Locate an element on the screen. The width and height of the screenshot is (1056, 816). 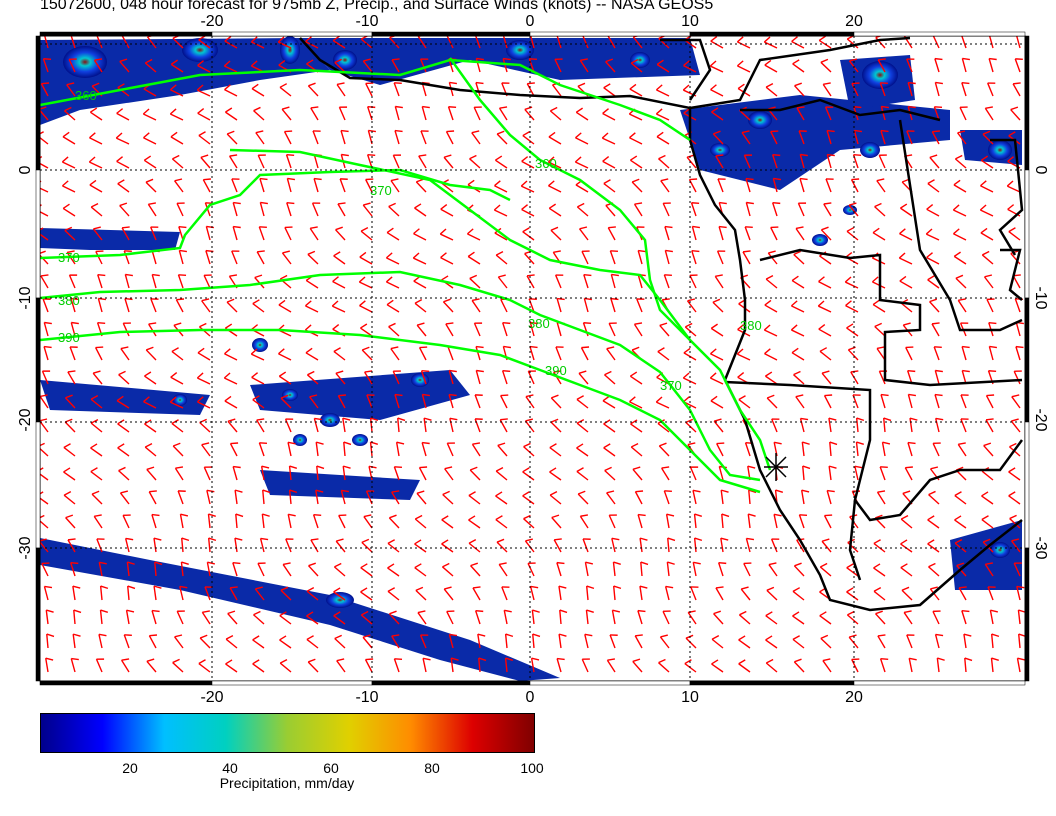
colorbar-tick: 80 is located at coordinates (432, 768).